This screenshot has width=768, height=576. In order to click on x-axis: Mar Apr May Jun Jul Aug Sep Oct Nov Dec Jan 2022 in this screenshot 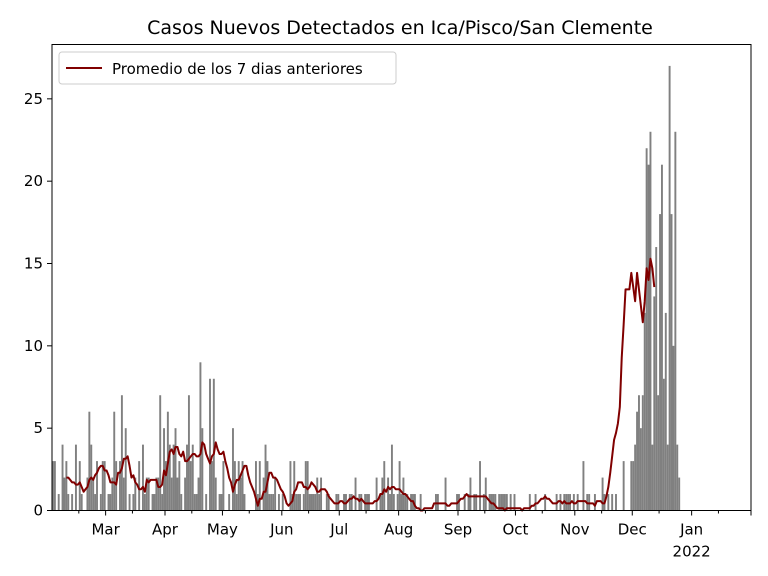, I will do `click(415, 535)`.